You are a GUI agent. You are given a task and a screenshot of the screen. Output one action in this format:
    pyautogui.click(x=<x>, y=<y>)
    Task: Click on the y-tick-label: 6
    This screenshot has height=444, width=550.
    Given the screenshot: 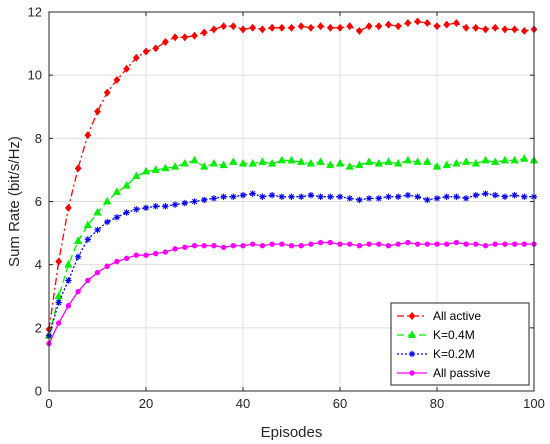 What is the action you would take?
    pyautogui.click(x=38, y=201)
    